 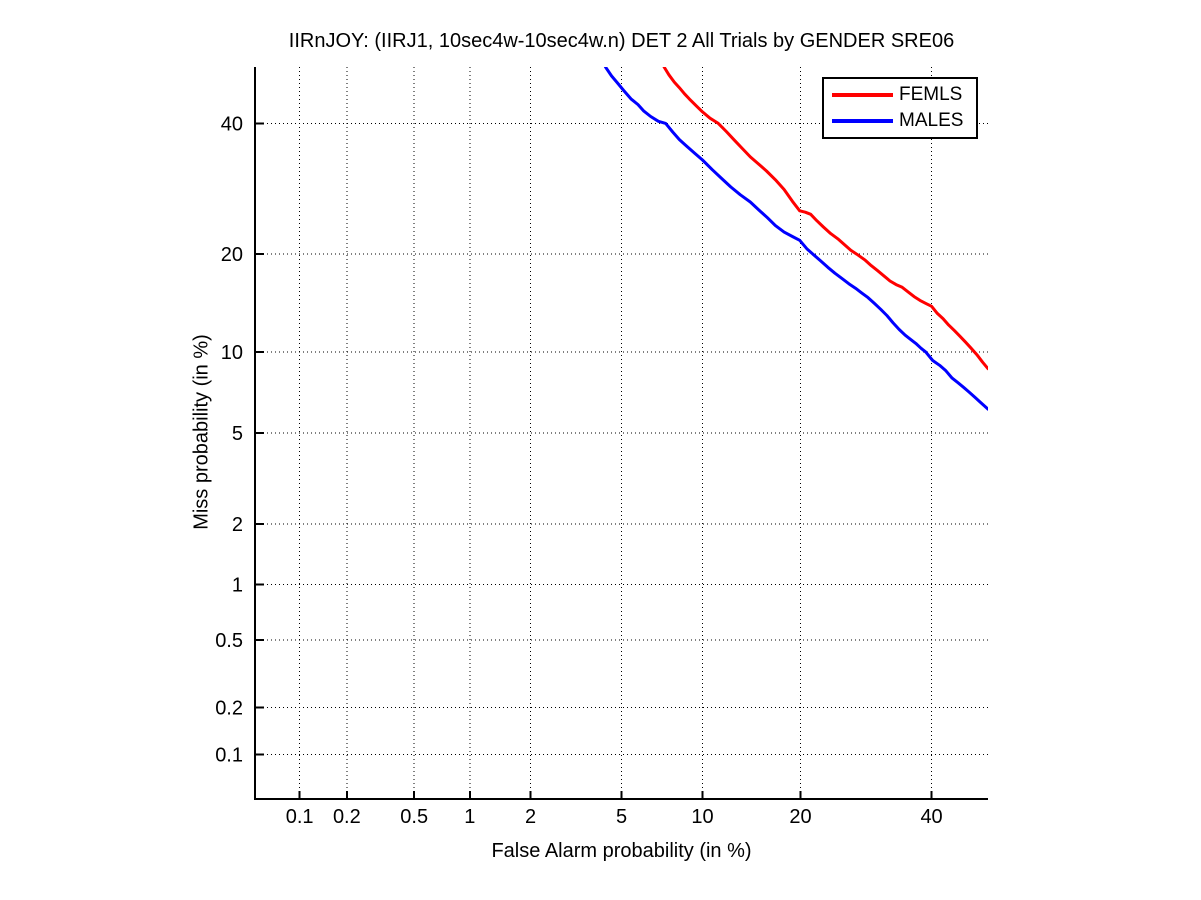 I want to click on x-tick-label: 10, so click(x=702, y=817).